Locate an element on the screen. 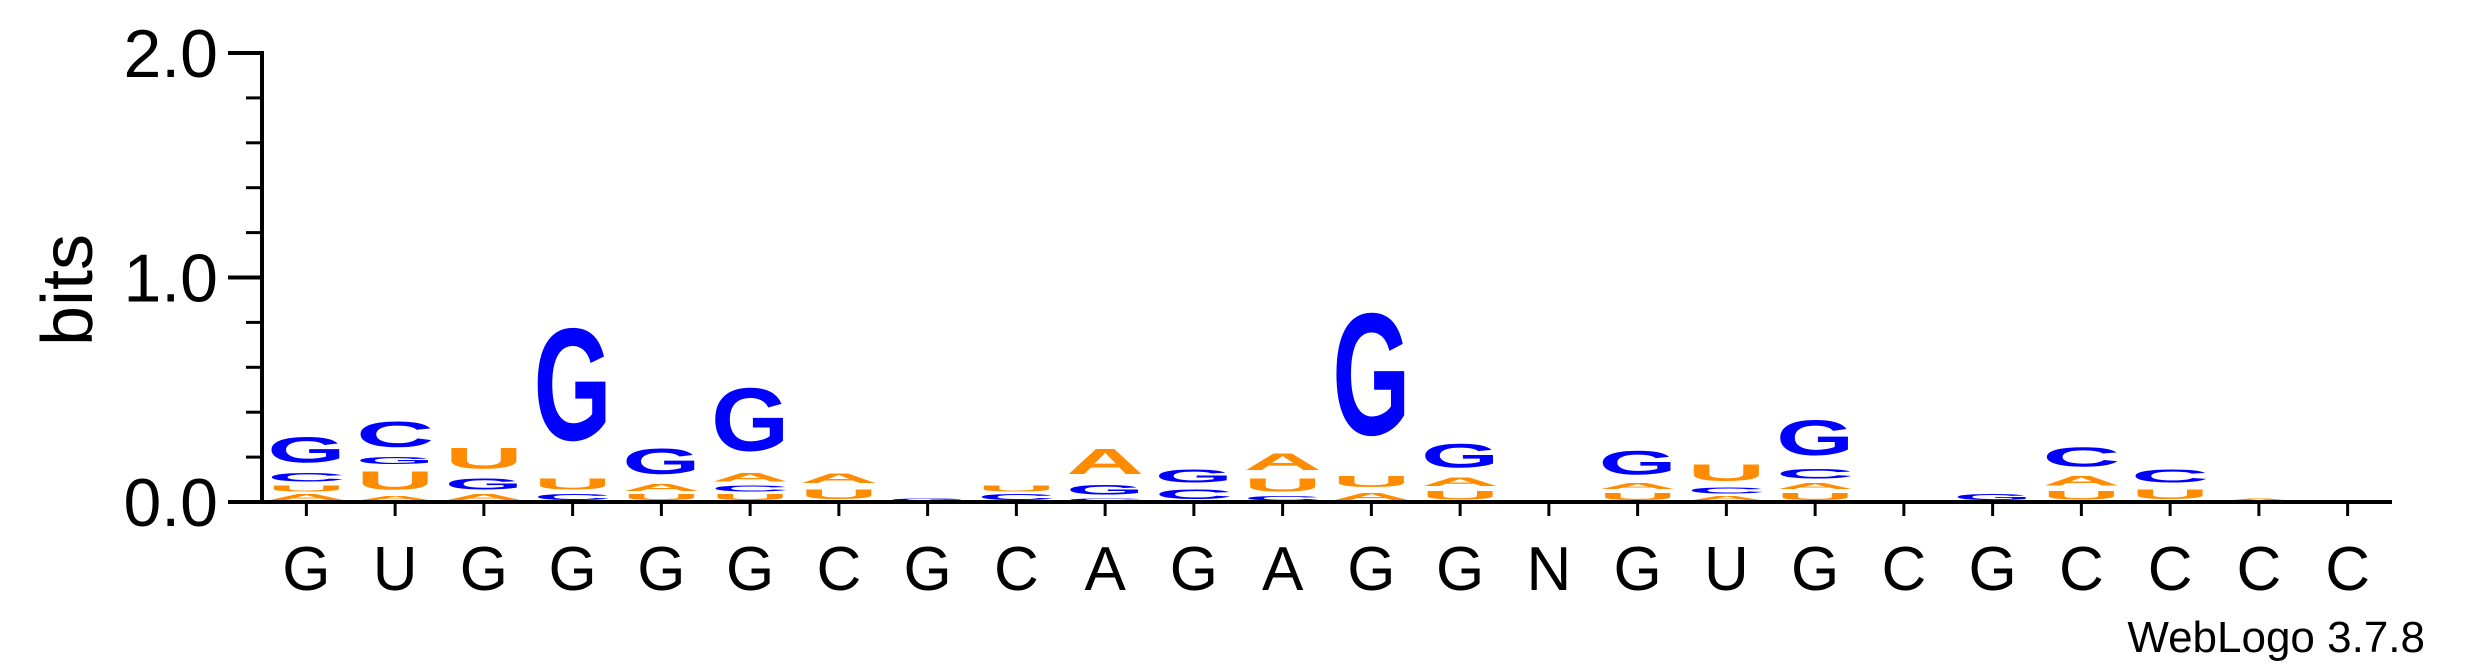 The width and height of the screenshot is (2475, 667). y-axis-label: bits is located at coordinates (68, 290).